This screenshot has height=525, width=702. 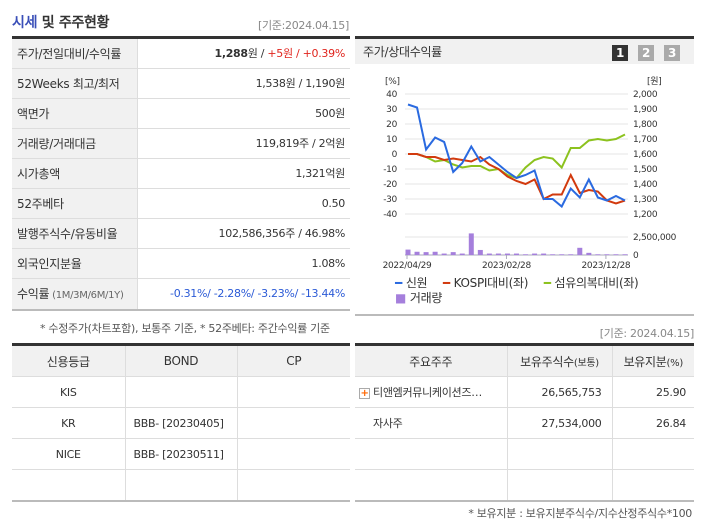 I want to click on table-row: 외국인지분율 1.08%, so click(x=181, y=264).